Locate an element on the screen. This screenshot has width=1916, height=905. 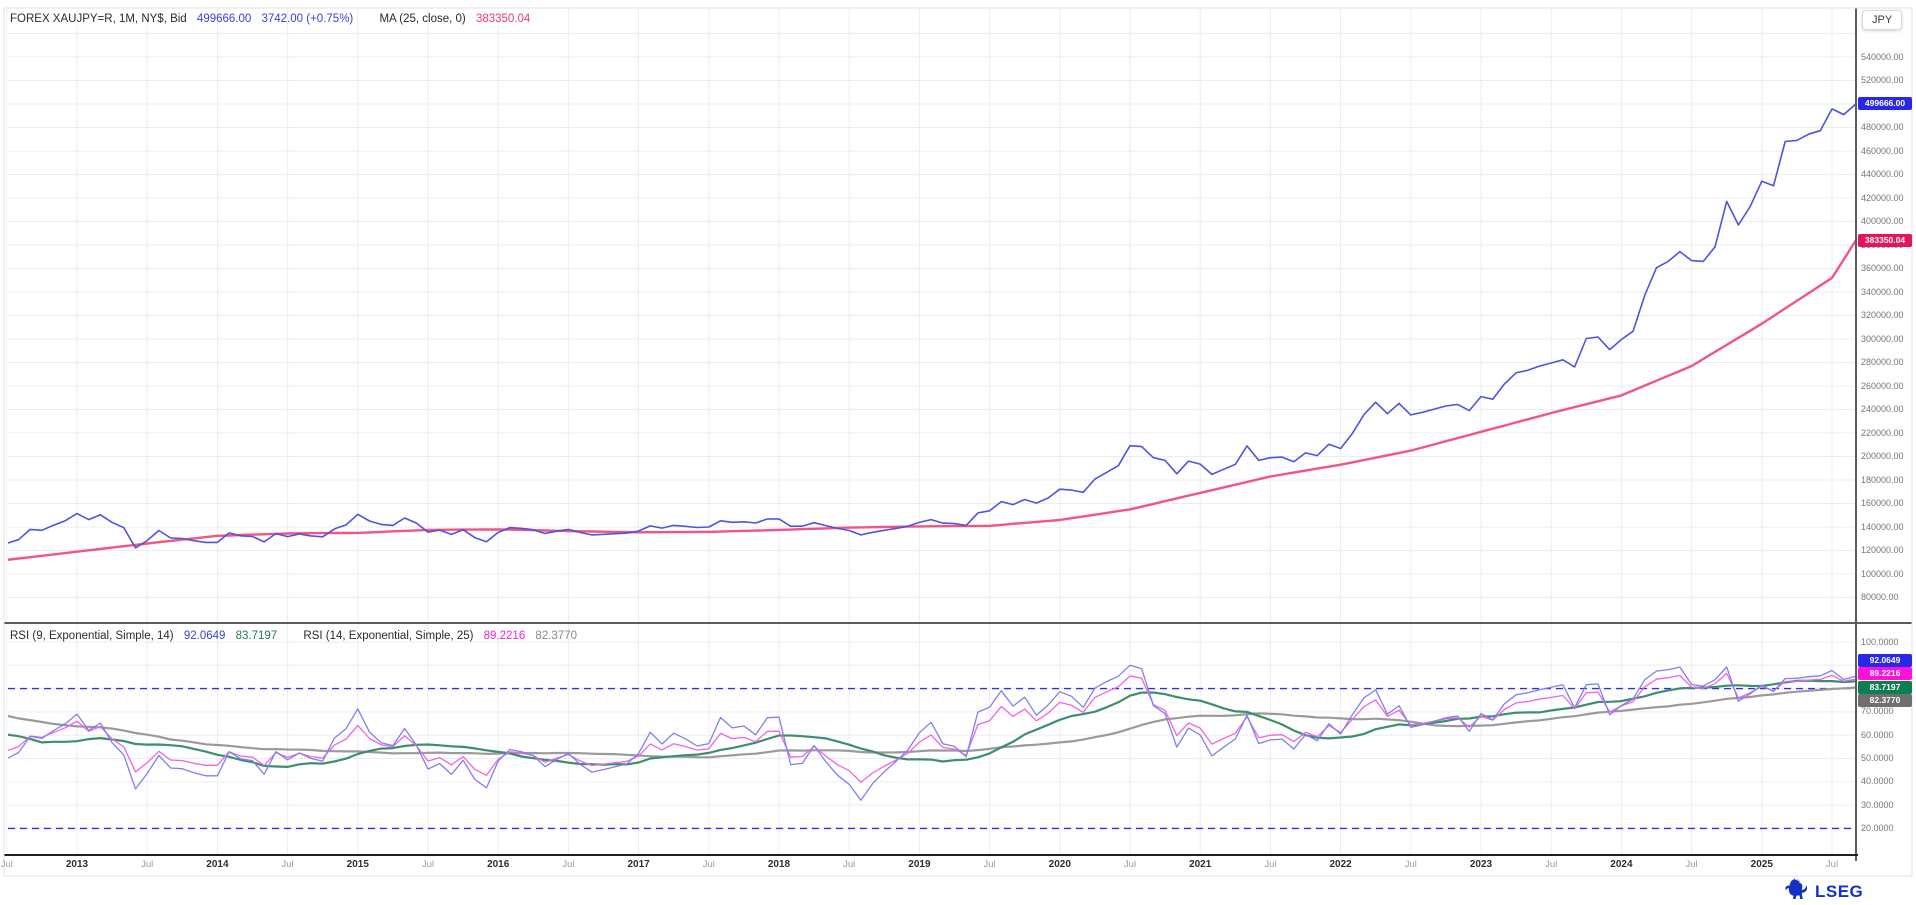
x-axis-label: 2016 is located at coordinates (498, 864).